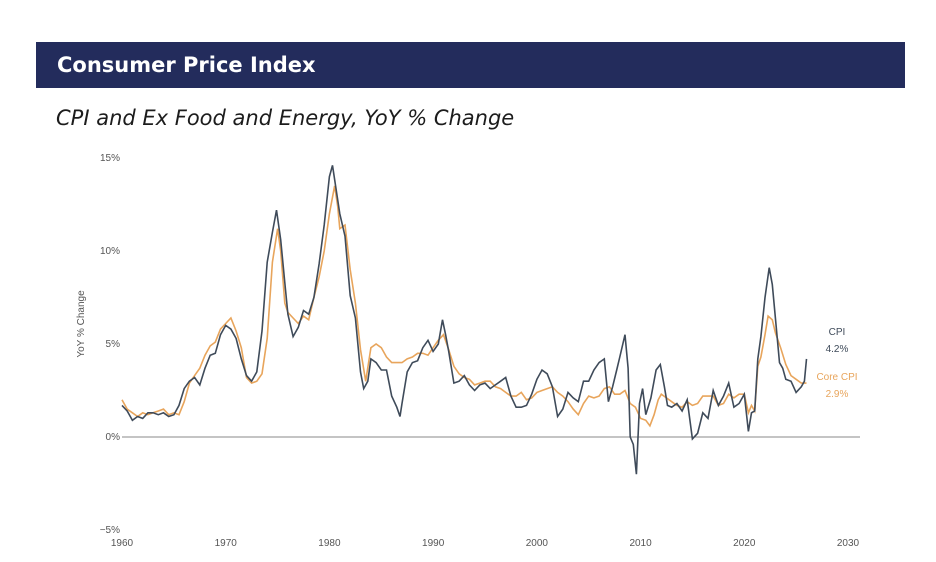 Image resolution: width=936 pixels, height=562 pixels. What do you see at coordinates (837, 394) in the screenshot?
I see `series-value-core-cpi: 2.9%` at bounding box center [837, 394].